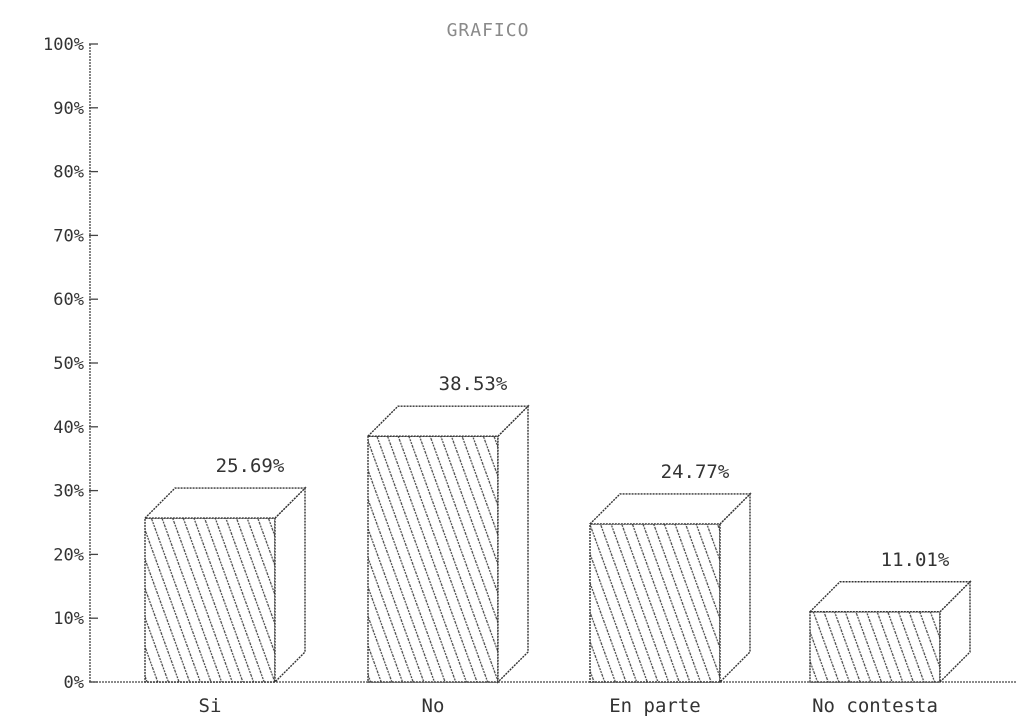  What do you see at coordinates (655, 706) in the screenshot?
I see `x-tick-label: En parte` at bounding box center [655, 706].